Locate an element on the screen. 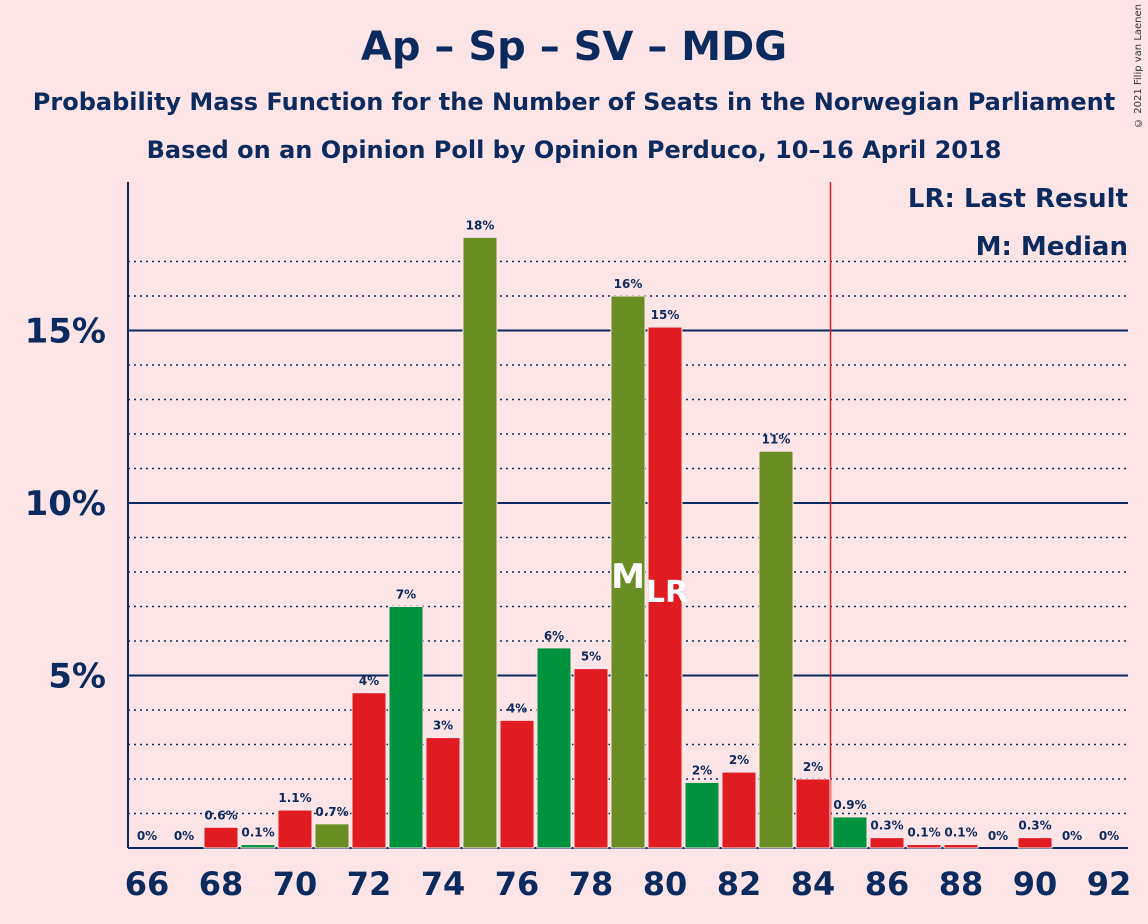 The height and width of the screenshot is (924, 1148). data-label-seat-89: 0% is located at coordinates (998, 836).